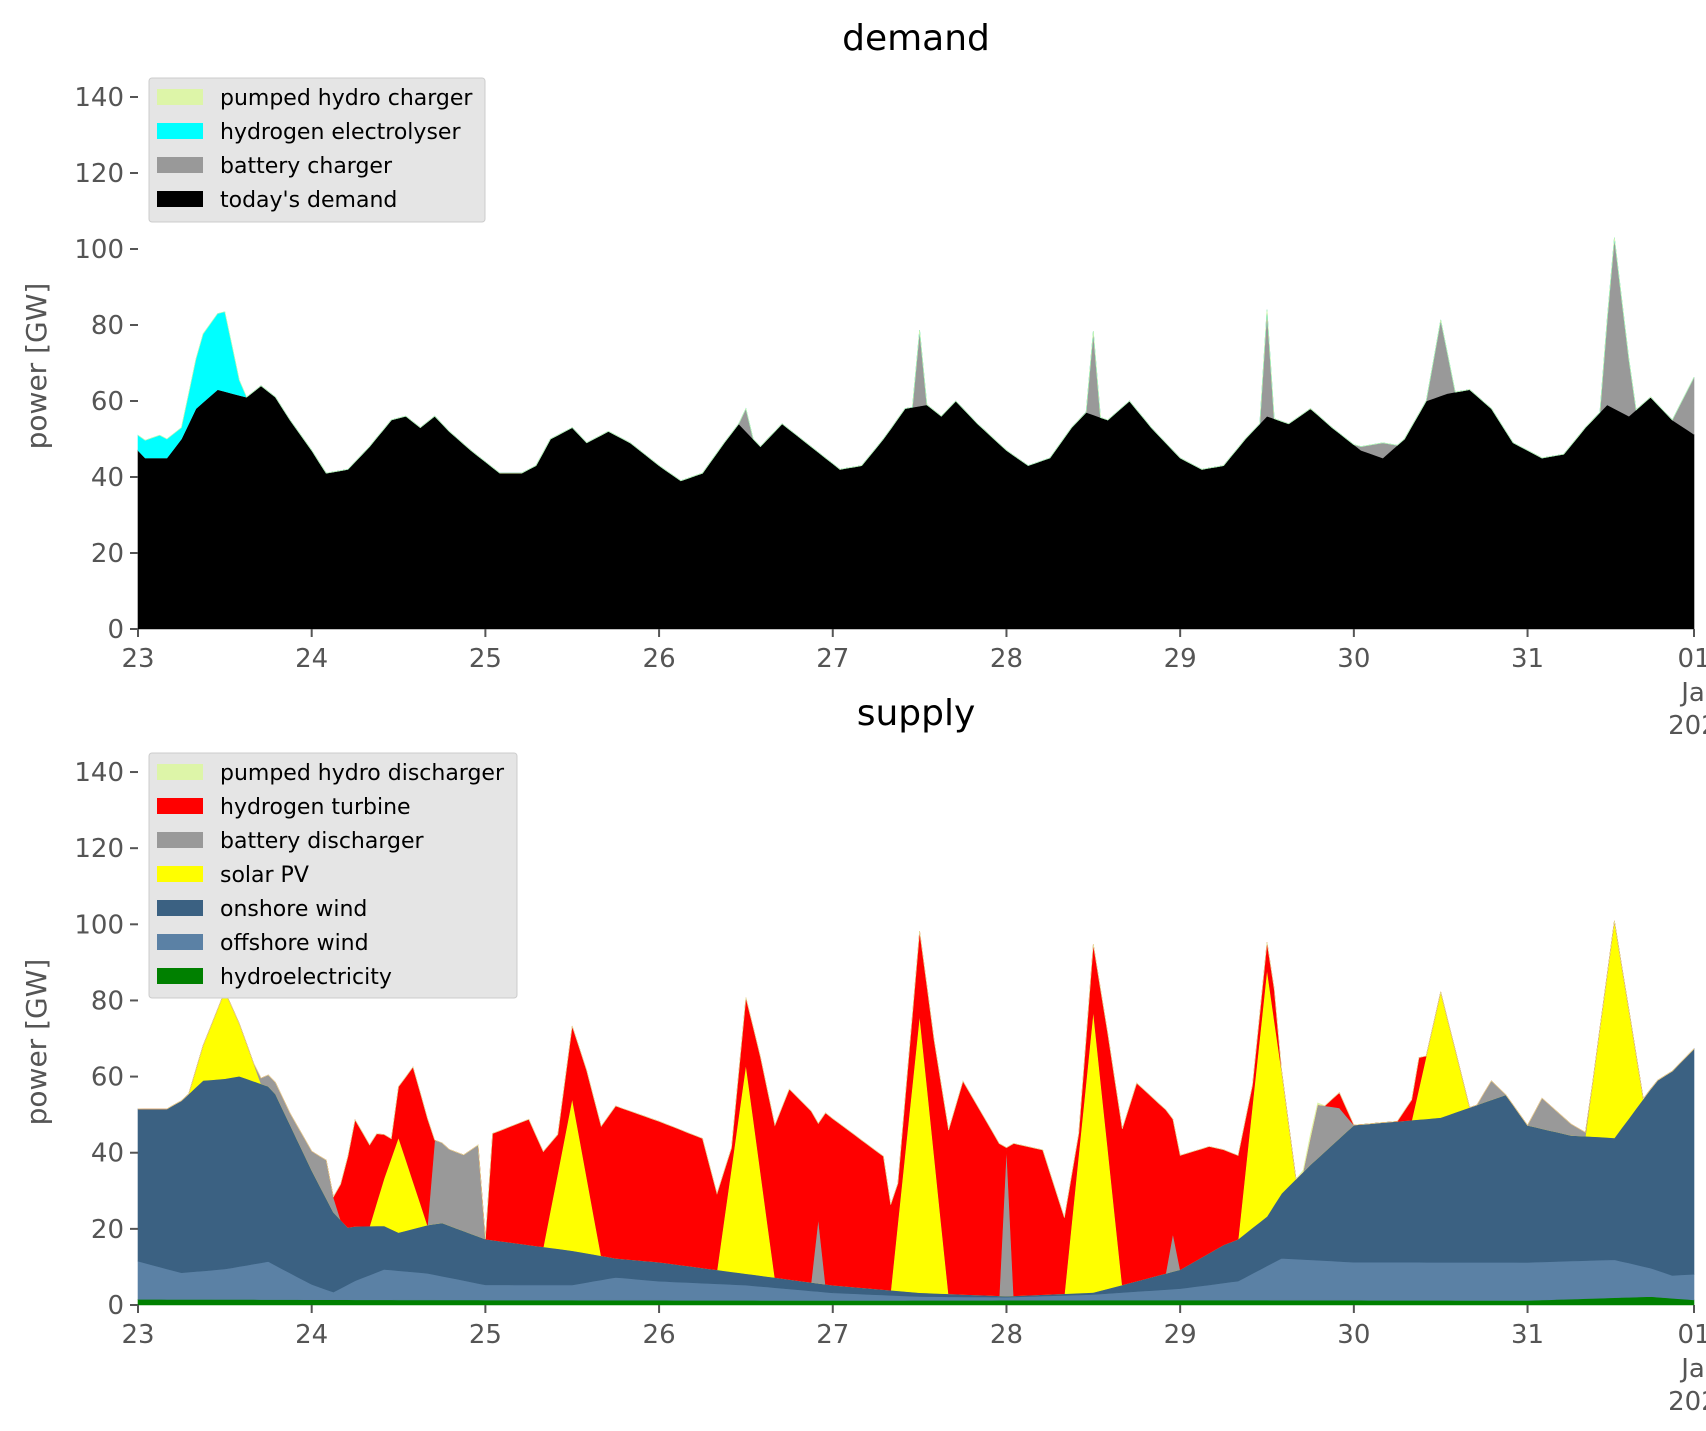 The height and width of the screenshot is (1431, 1706). I want to click on legend-swatch-solar-pv, so click(180, 874).